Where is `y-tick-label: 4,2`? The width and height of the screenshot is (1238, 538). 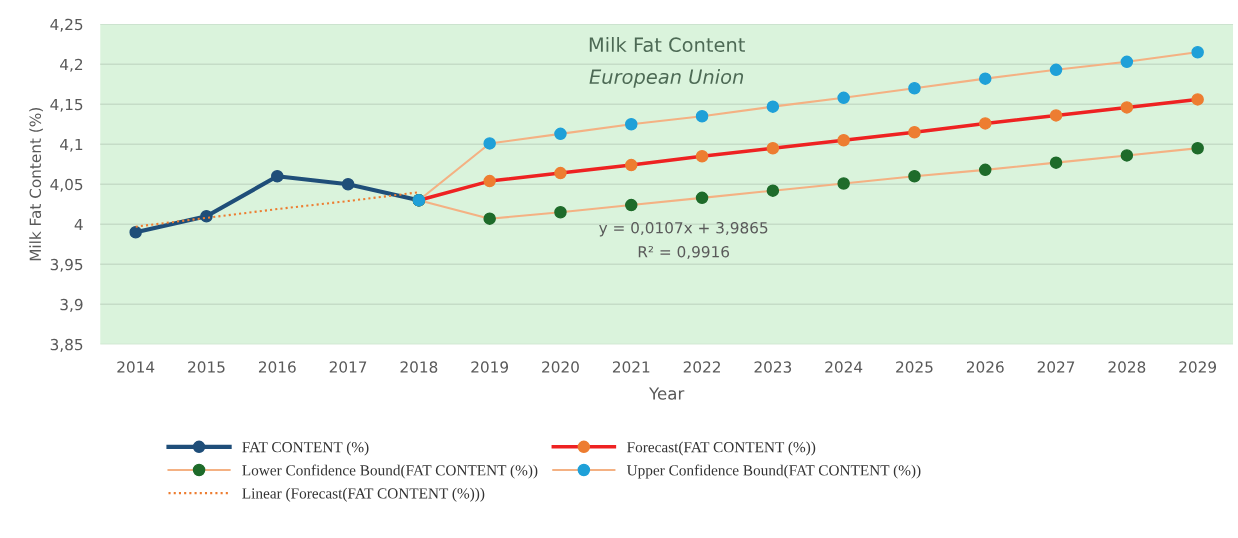
y-tick-label: 4,2 is located at coordinates (71, 65).